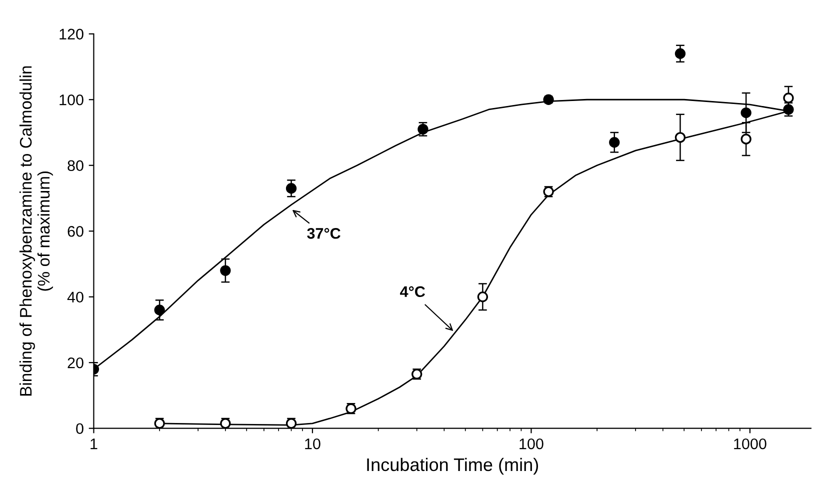 This screenshot has height=484, width=815. What do you see at coordinates (76, 231) in the screenshot?
I see `y-tick-label: 60` at bounding box center [76, 231].